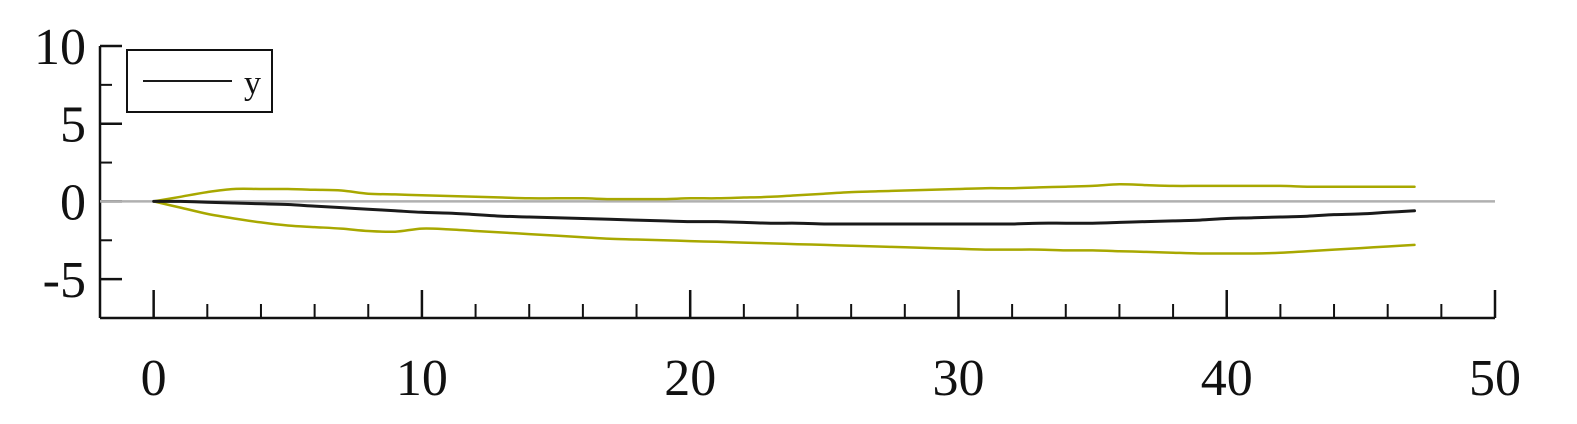 Image resolution: width=1577 pixels, height=424 pixels. I want to click on x-tick-label: 30, so click(958, 378).